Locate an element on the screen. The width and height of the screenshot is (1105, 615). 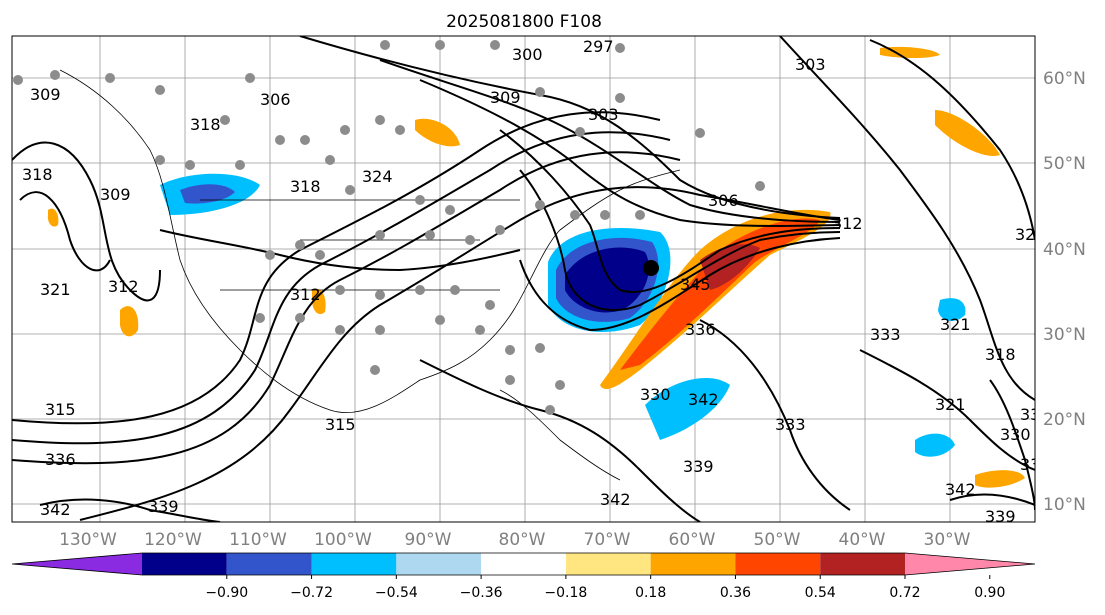
colorbar-tick-label: −0.72 is located at coordinates (311, 593).